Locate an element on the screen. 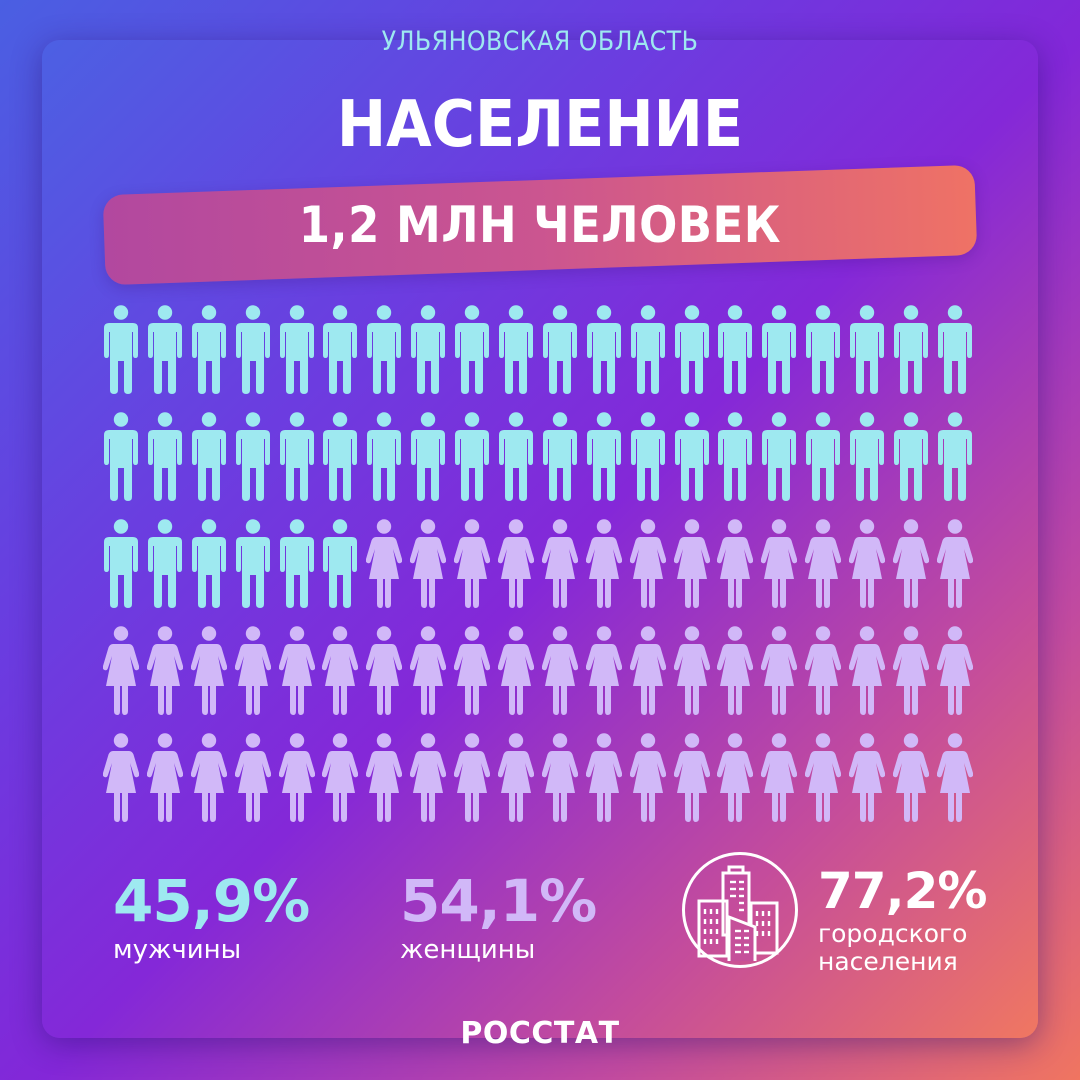  women-percent: 54,1% is located at coordinates (498, 901).